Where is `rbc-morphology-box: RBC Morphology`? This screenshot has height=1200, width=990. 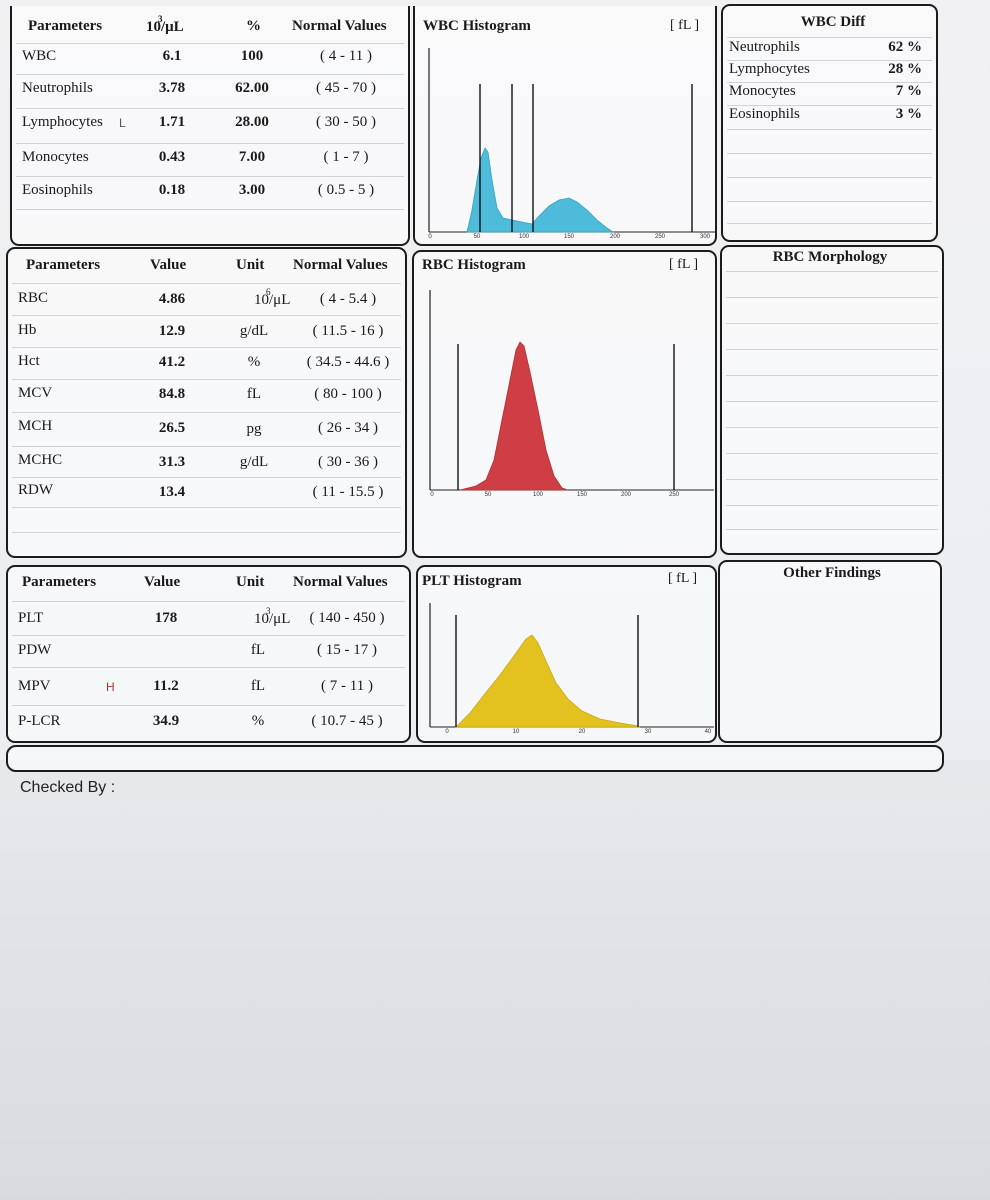
rbc-morphology-box: RBC Morphology is located at coordinates (832, 400).